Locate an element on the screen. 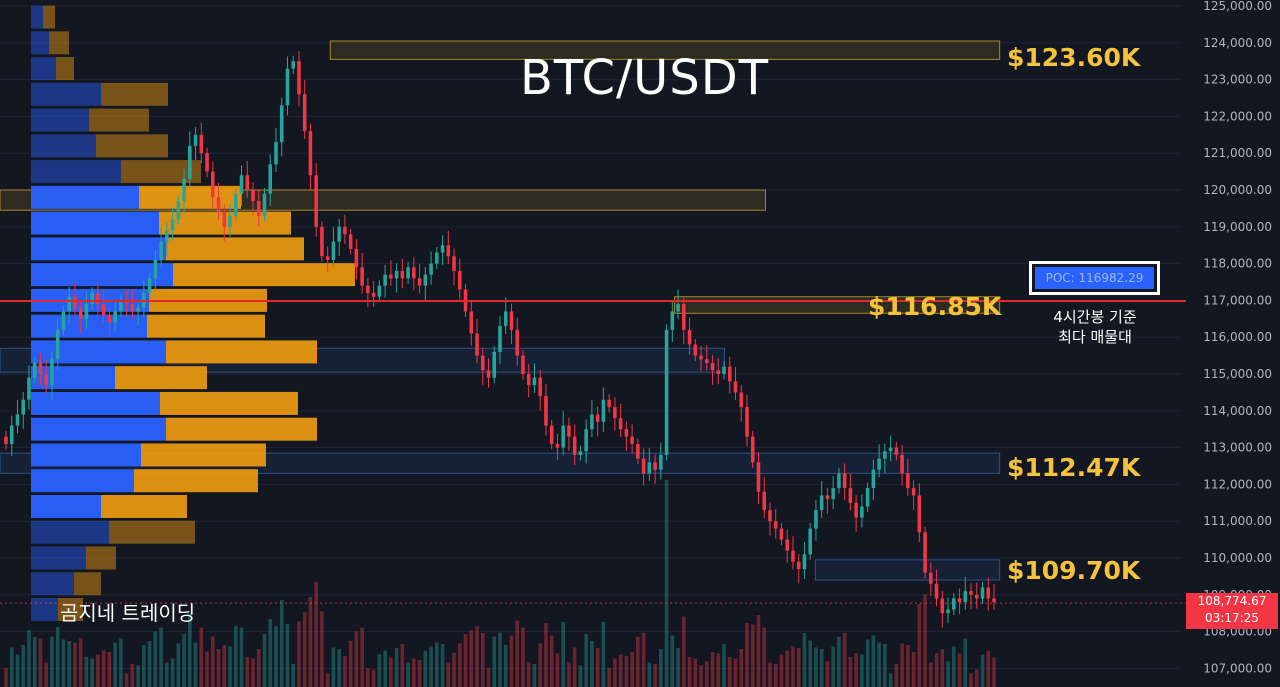 The image size is (1280, 687). y-tick-label: 107,000.00 is located at coordinates (1237, 668).